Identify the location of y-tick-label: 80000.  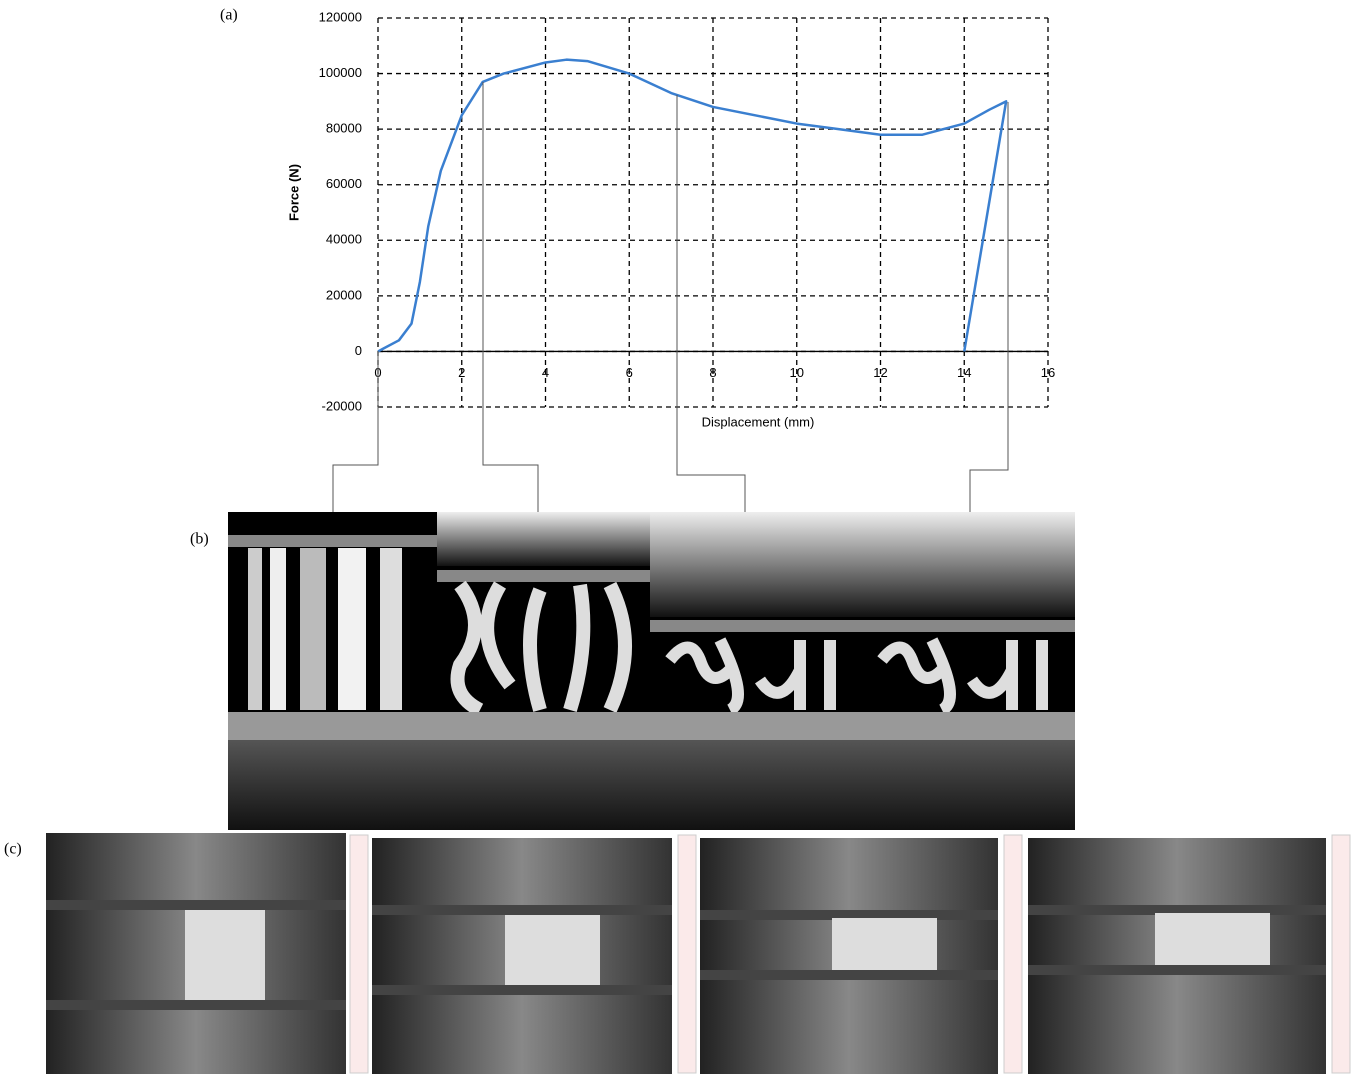
(344, 128).